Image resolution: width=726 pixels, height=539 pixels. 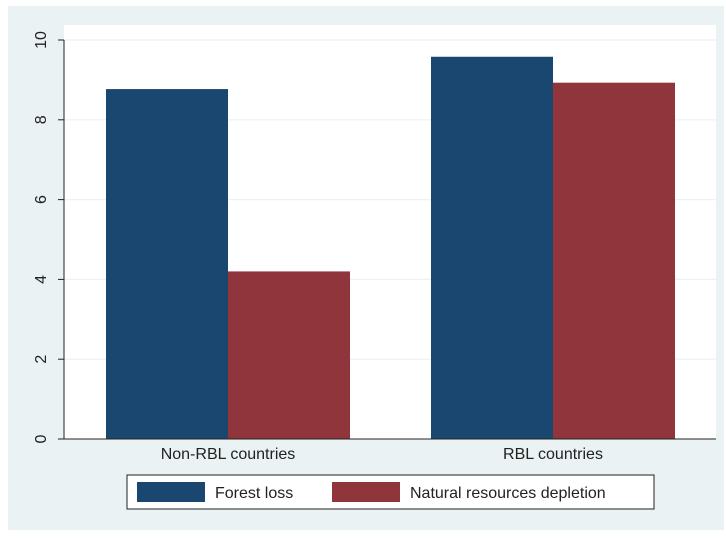 I want to click on y-tick-label: 8, so click(x=41, y=119).